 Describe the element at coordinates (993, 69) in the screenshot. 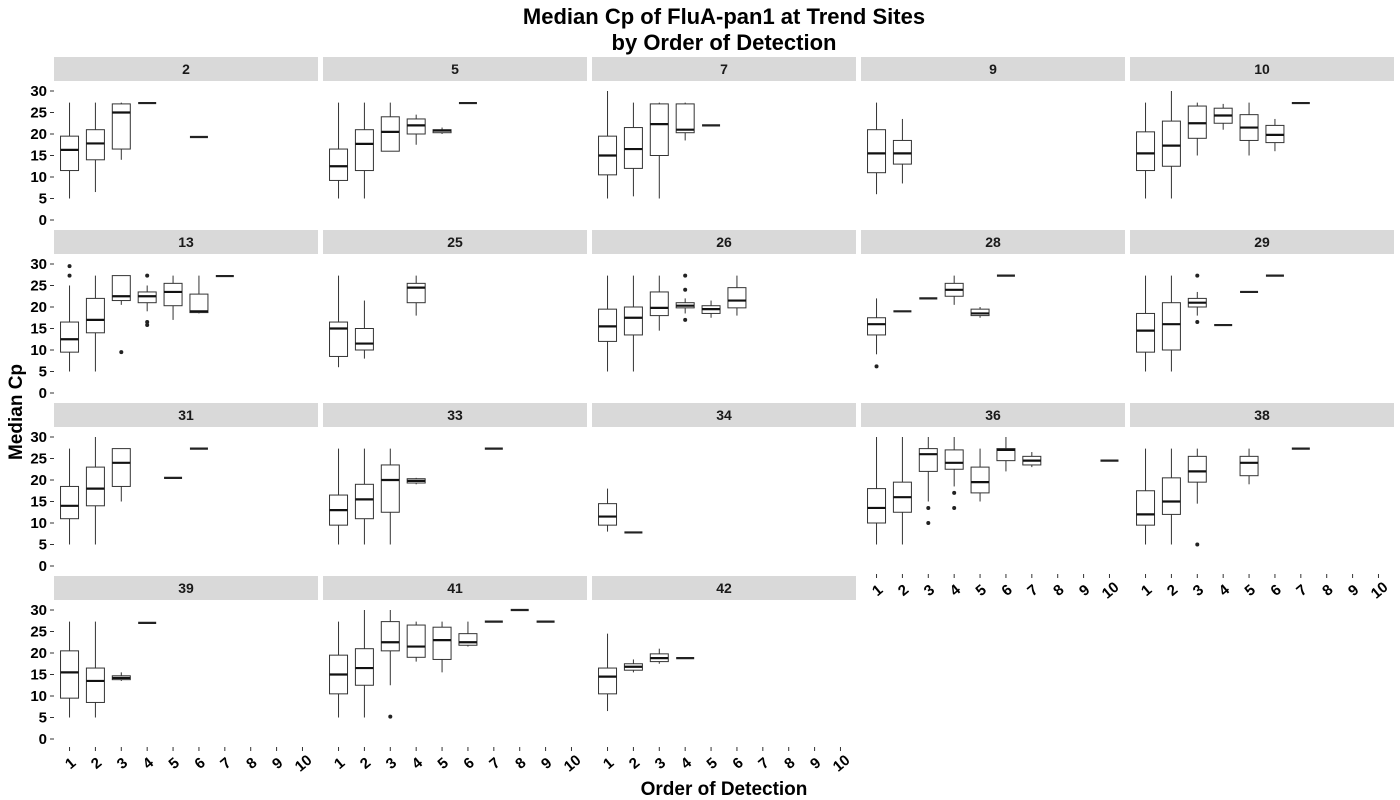

I see `facet-strip-label: 9` at that location.